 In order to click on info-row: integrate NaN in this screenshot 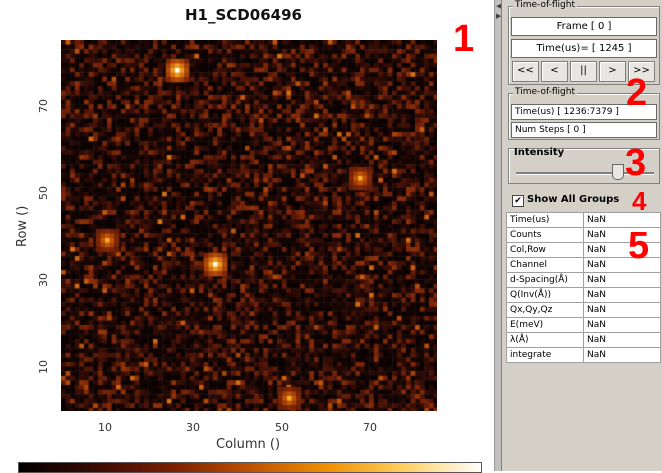, I will do `click(583, 355)`.